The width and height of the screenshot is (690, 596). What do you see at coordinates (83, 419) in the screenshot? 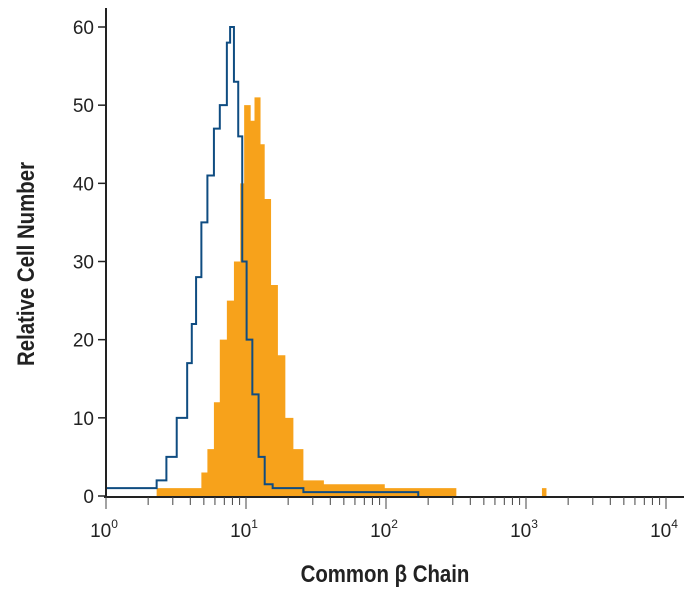
I see `y-tick-label: 10` at bounding box center [83, 419].